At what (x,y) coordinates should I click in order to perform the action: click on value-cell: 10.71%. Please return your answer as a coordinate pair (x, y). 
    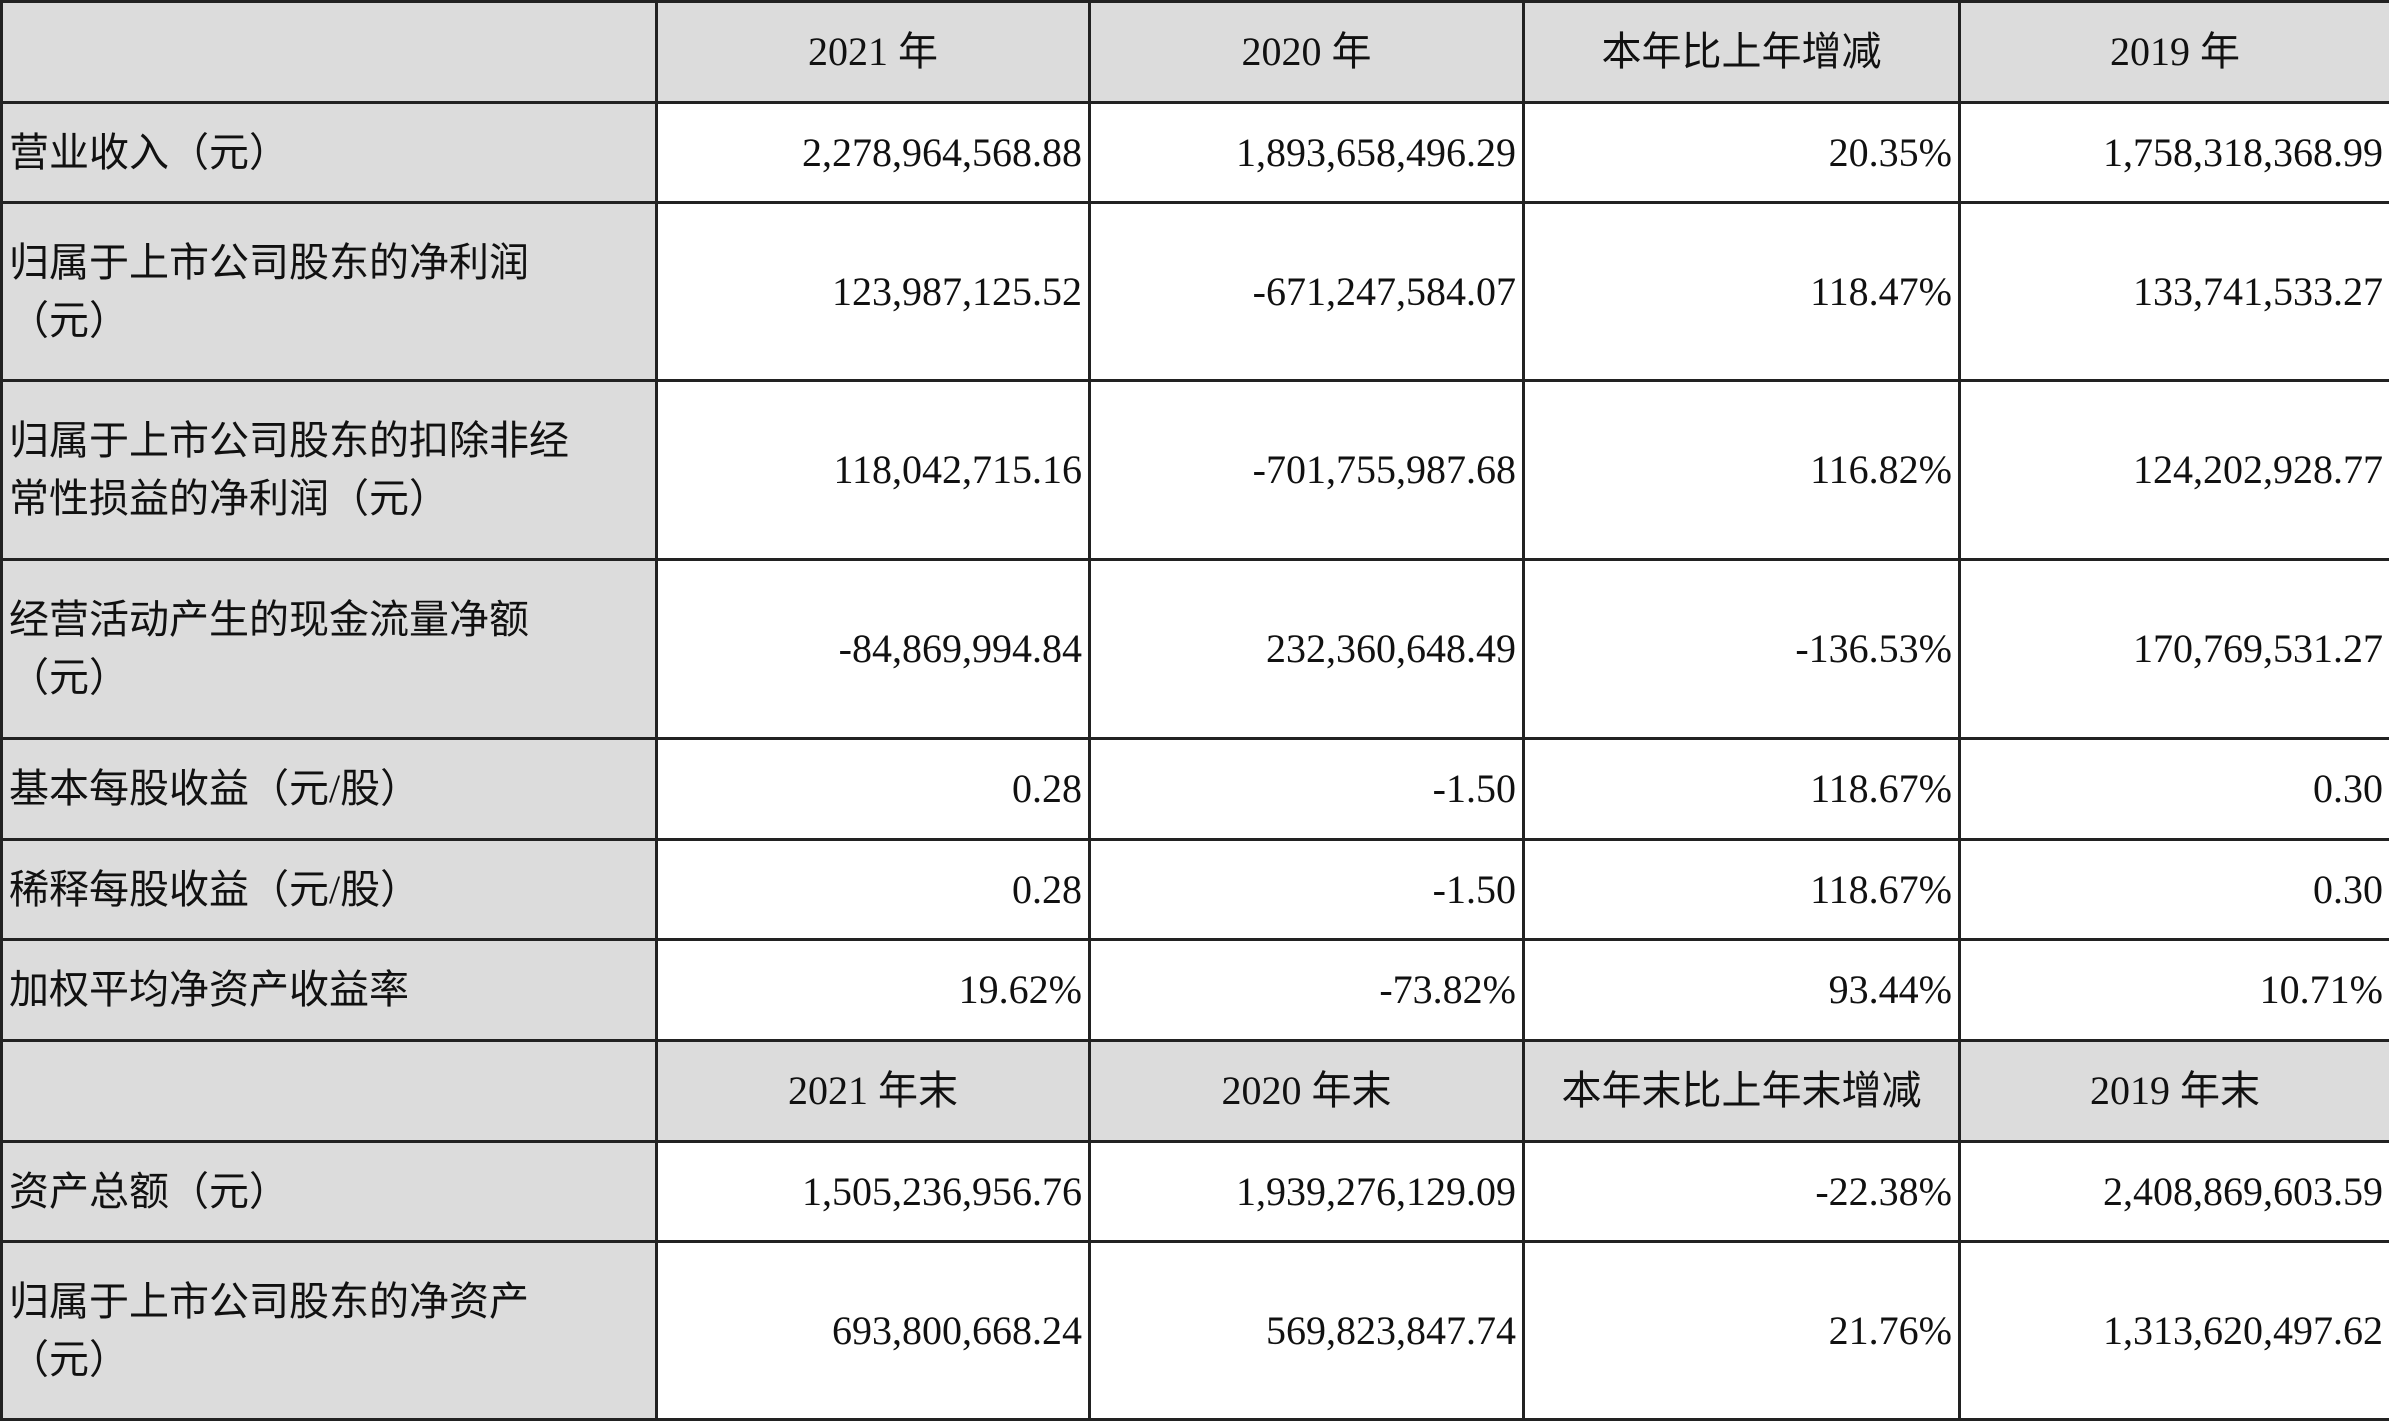
    Looking at the image, I should click on (2174, 990).